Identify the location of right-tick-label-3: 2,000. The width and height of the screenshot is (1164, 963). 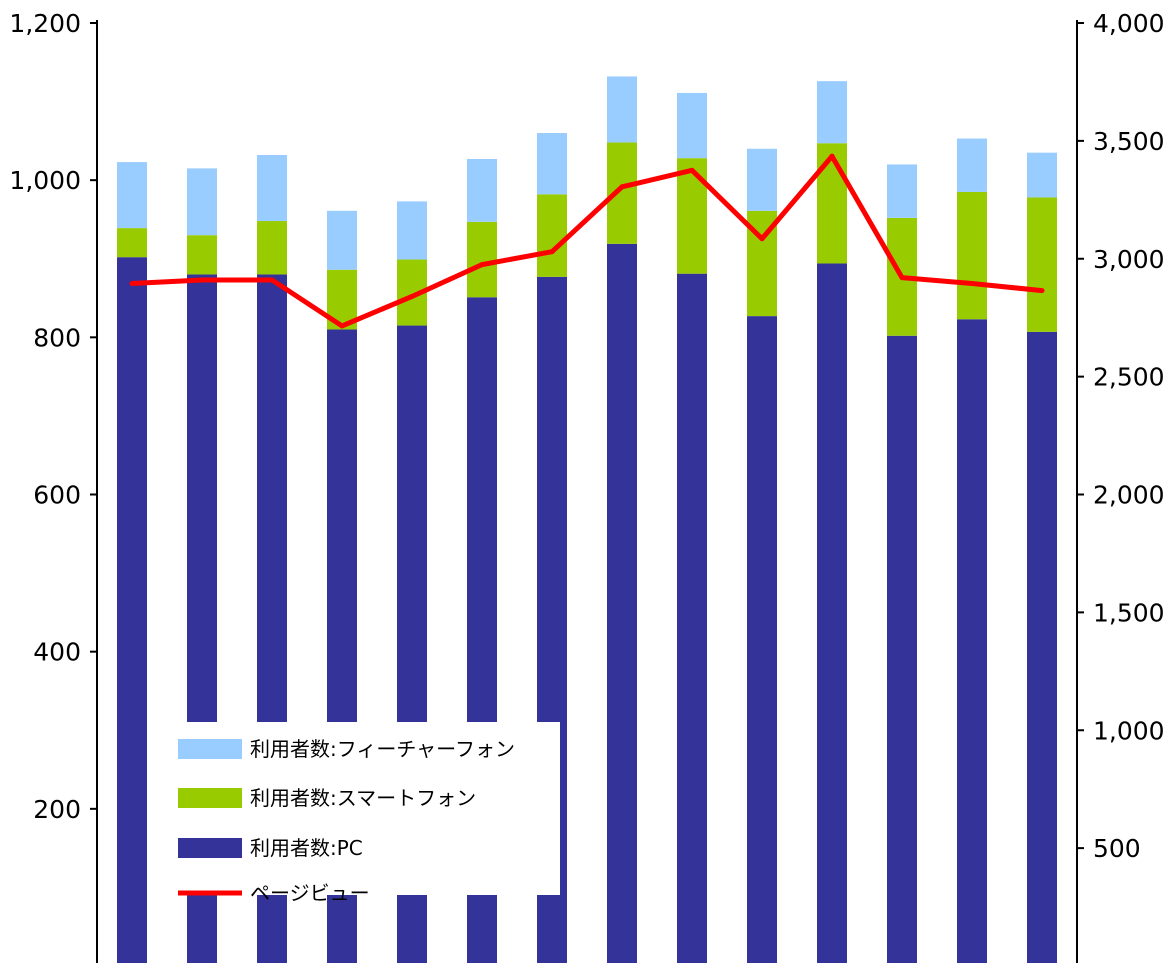
(1128, 495).